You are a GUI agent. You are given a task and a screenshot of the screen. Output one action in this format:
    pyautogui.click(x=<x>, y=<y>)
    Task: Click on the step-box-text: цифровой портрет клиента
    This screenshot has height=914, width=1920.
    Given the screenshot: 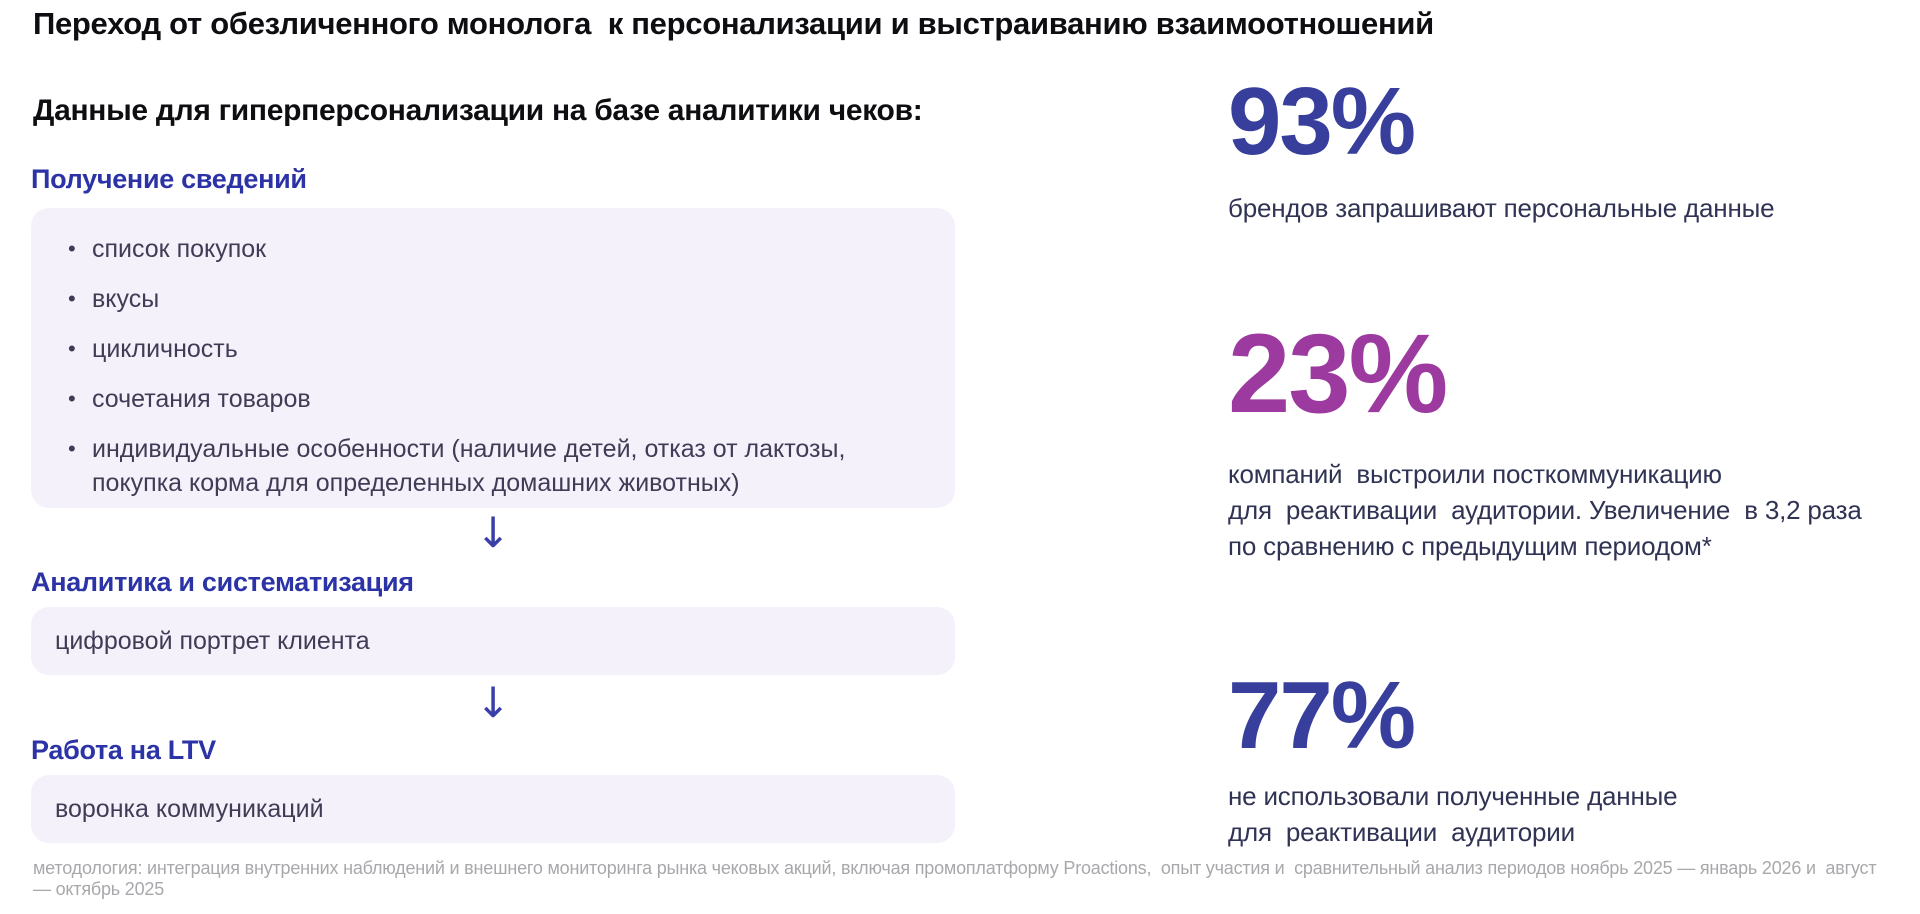 What is the action you would take?
    pyautogui.click(x=212, y=640)
    